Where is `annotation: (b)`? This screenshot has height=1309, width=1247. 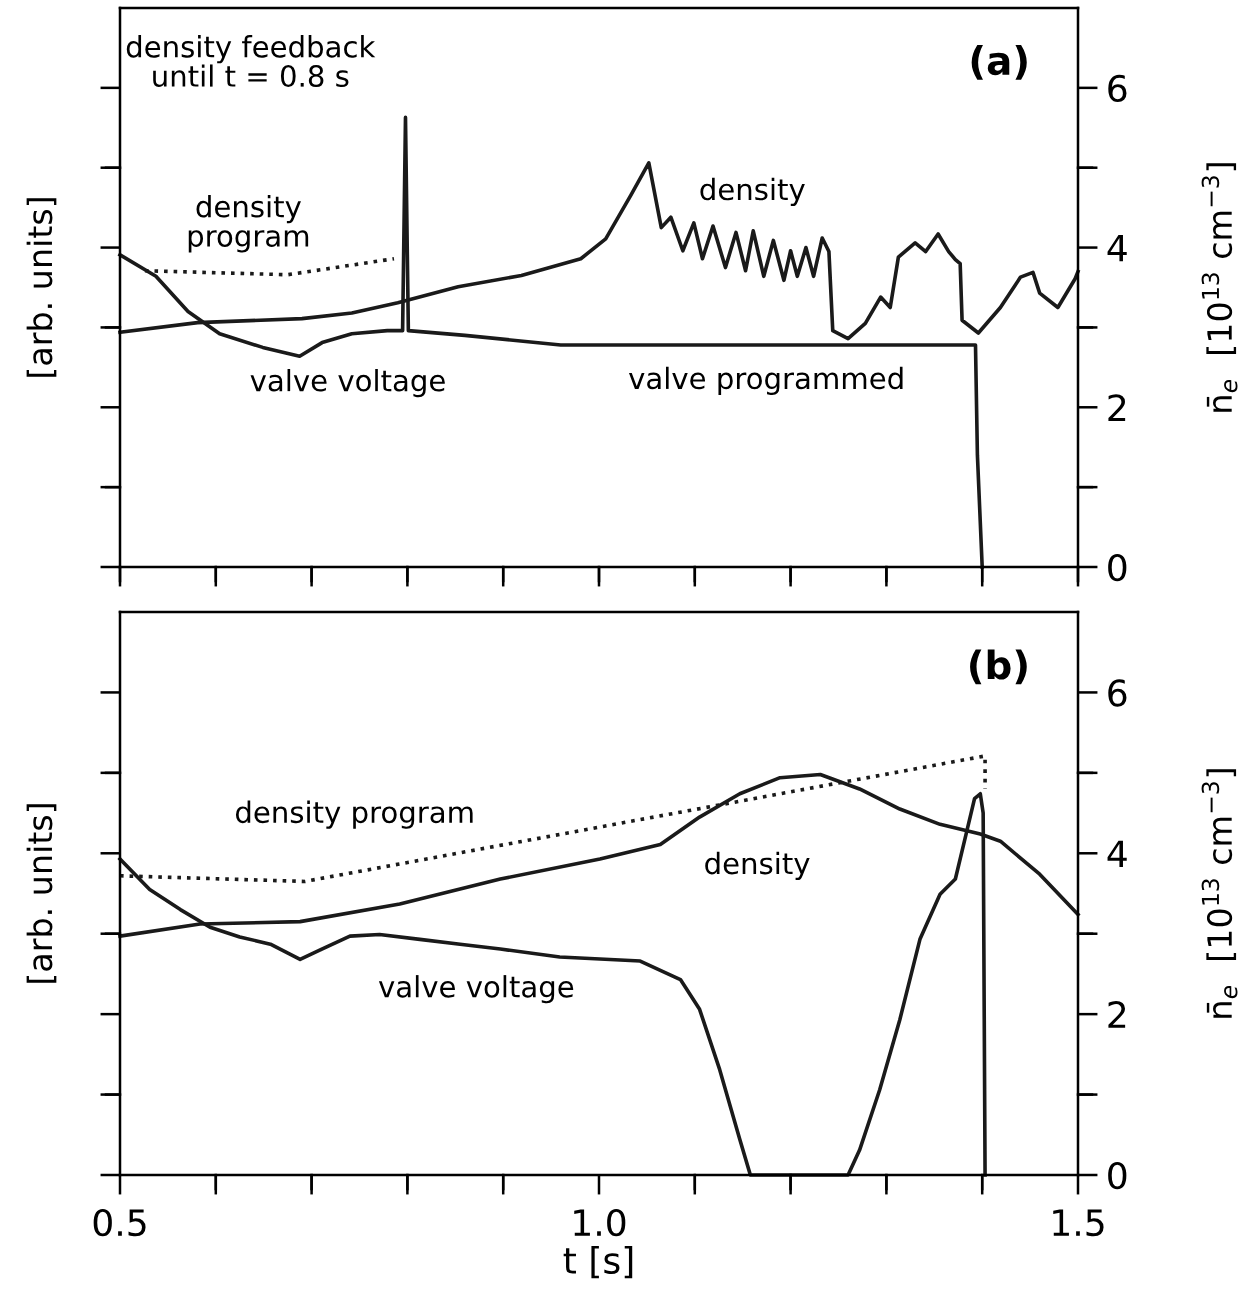 annotation: (b) is located at coordinates (998, 667).